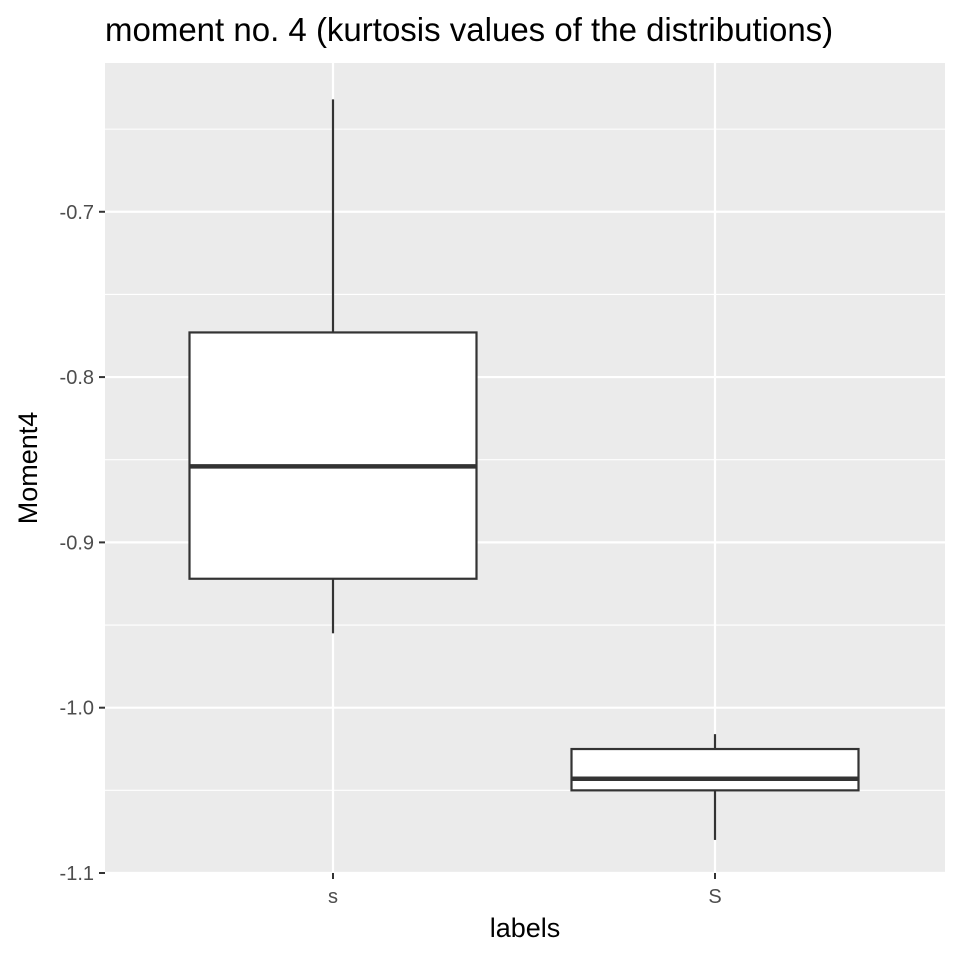  What do you see at coordinates (77, 213) in the screenshot?
I see `y-tick-label: -0.7` at bounding box center [77, 213].